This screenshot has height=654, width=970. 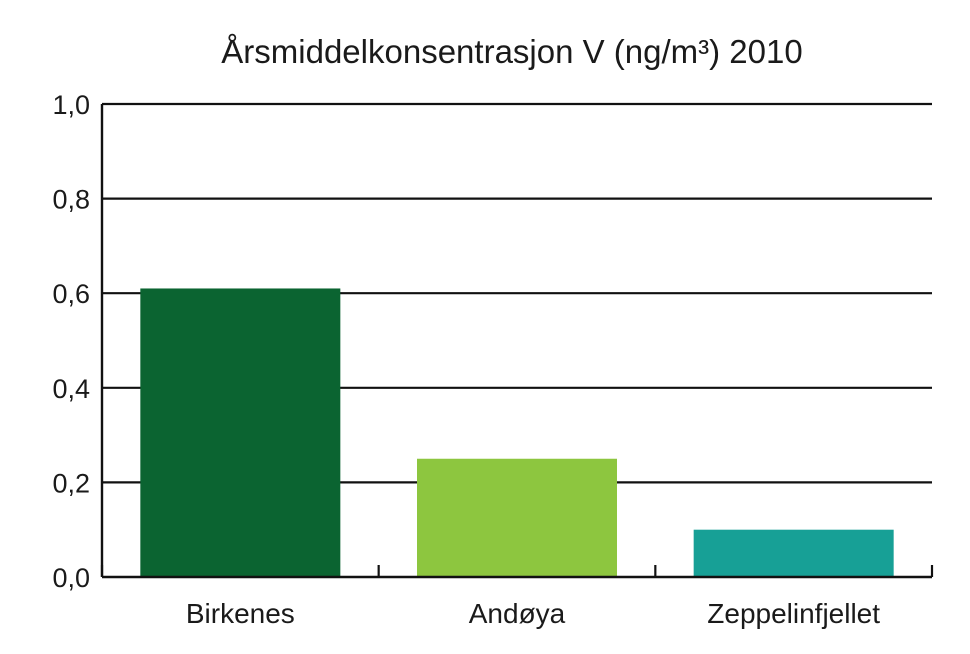 I want to click on y-tick-label: 0,6, so click(x=71, y=294).